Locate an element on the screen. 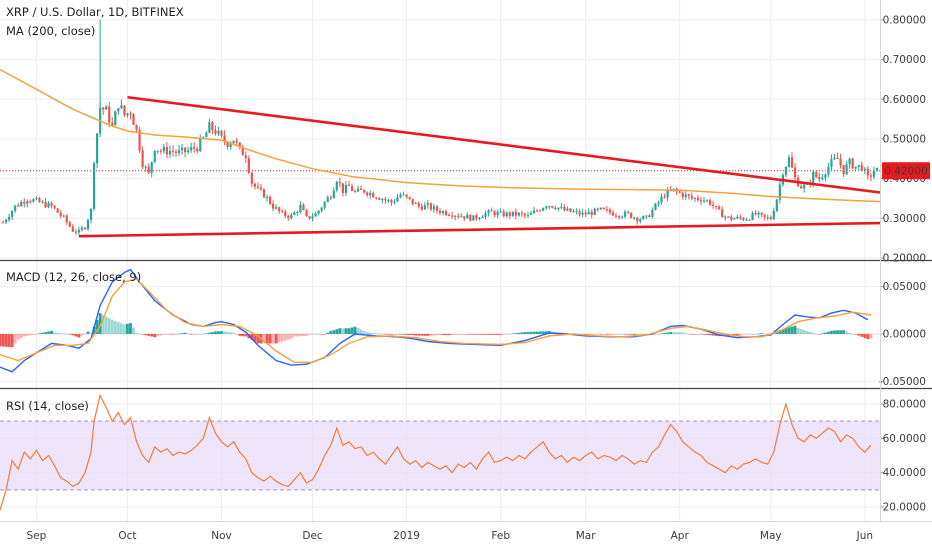 The image size is (932, 550). trendline-support is located at coordinates (479, 229).